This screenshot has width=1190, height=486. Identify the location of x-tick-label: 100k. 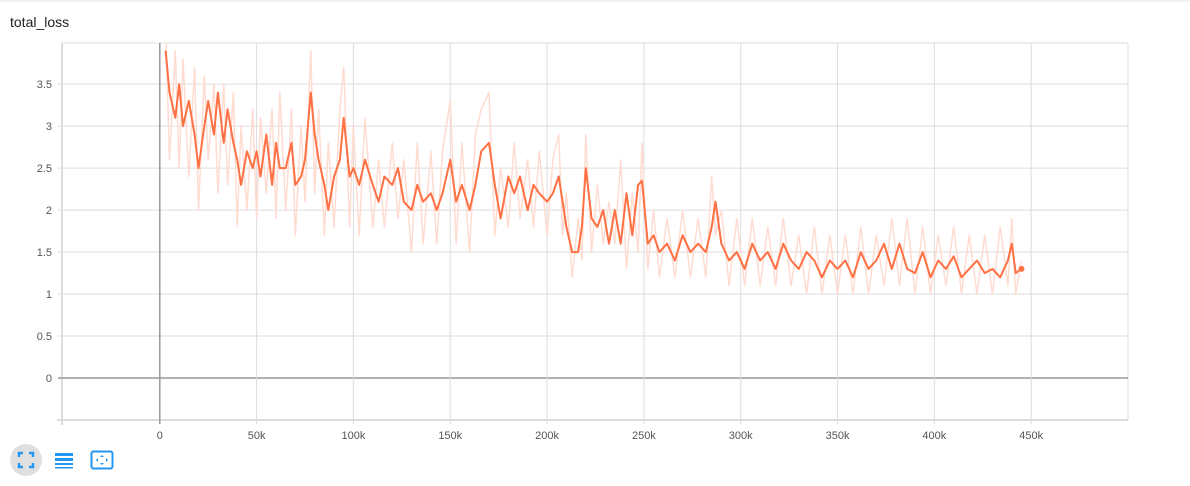
(354, 435).